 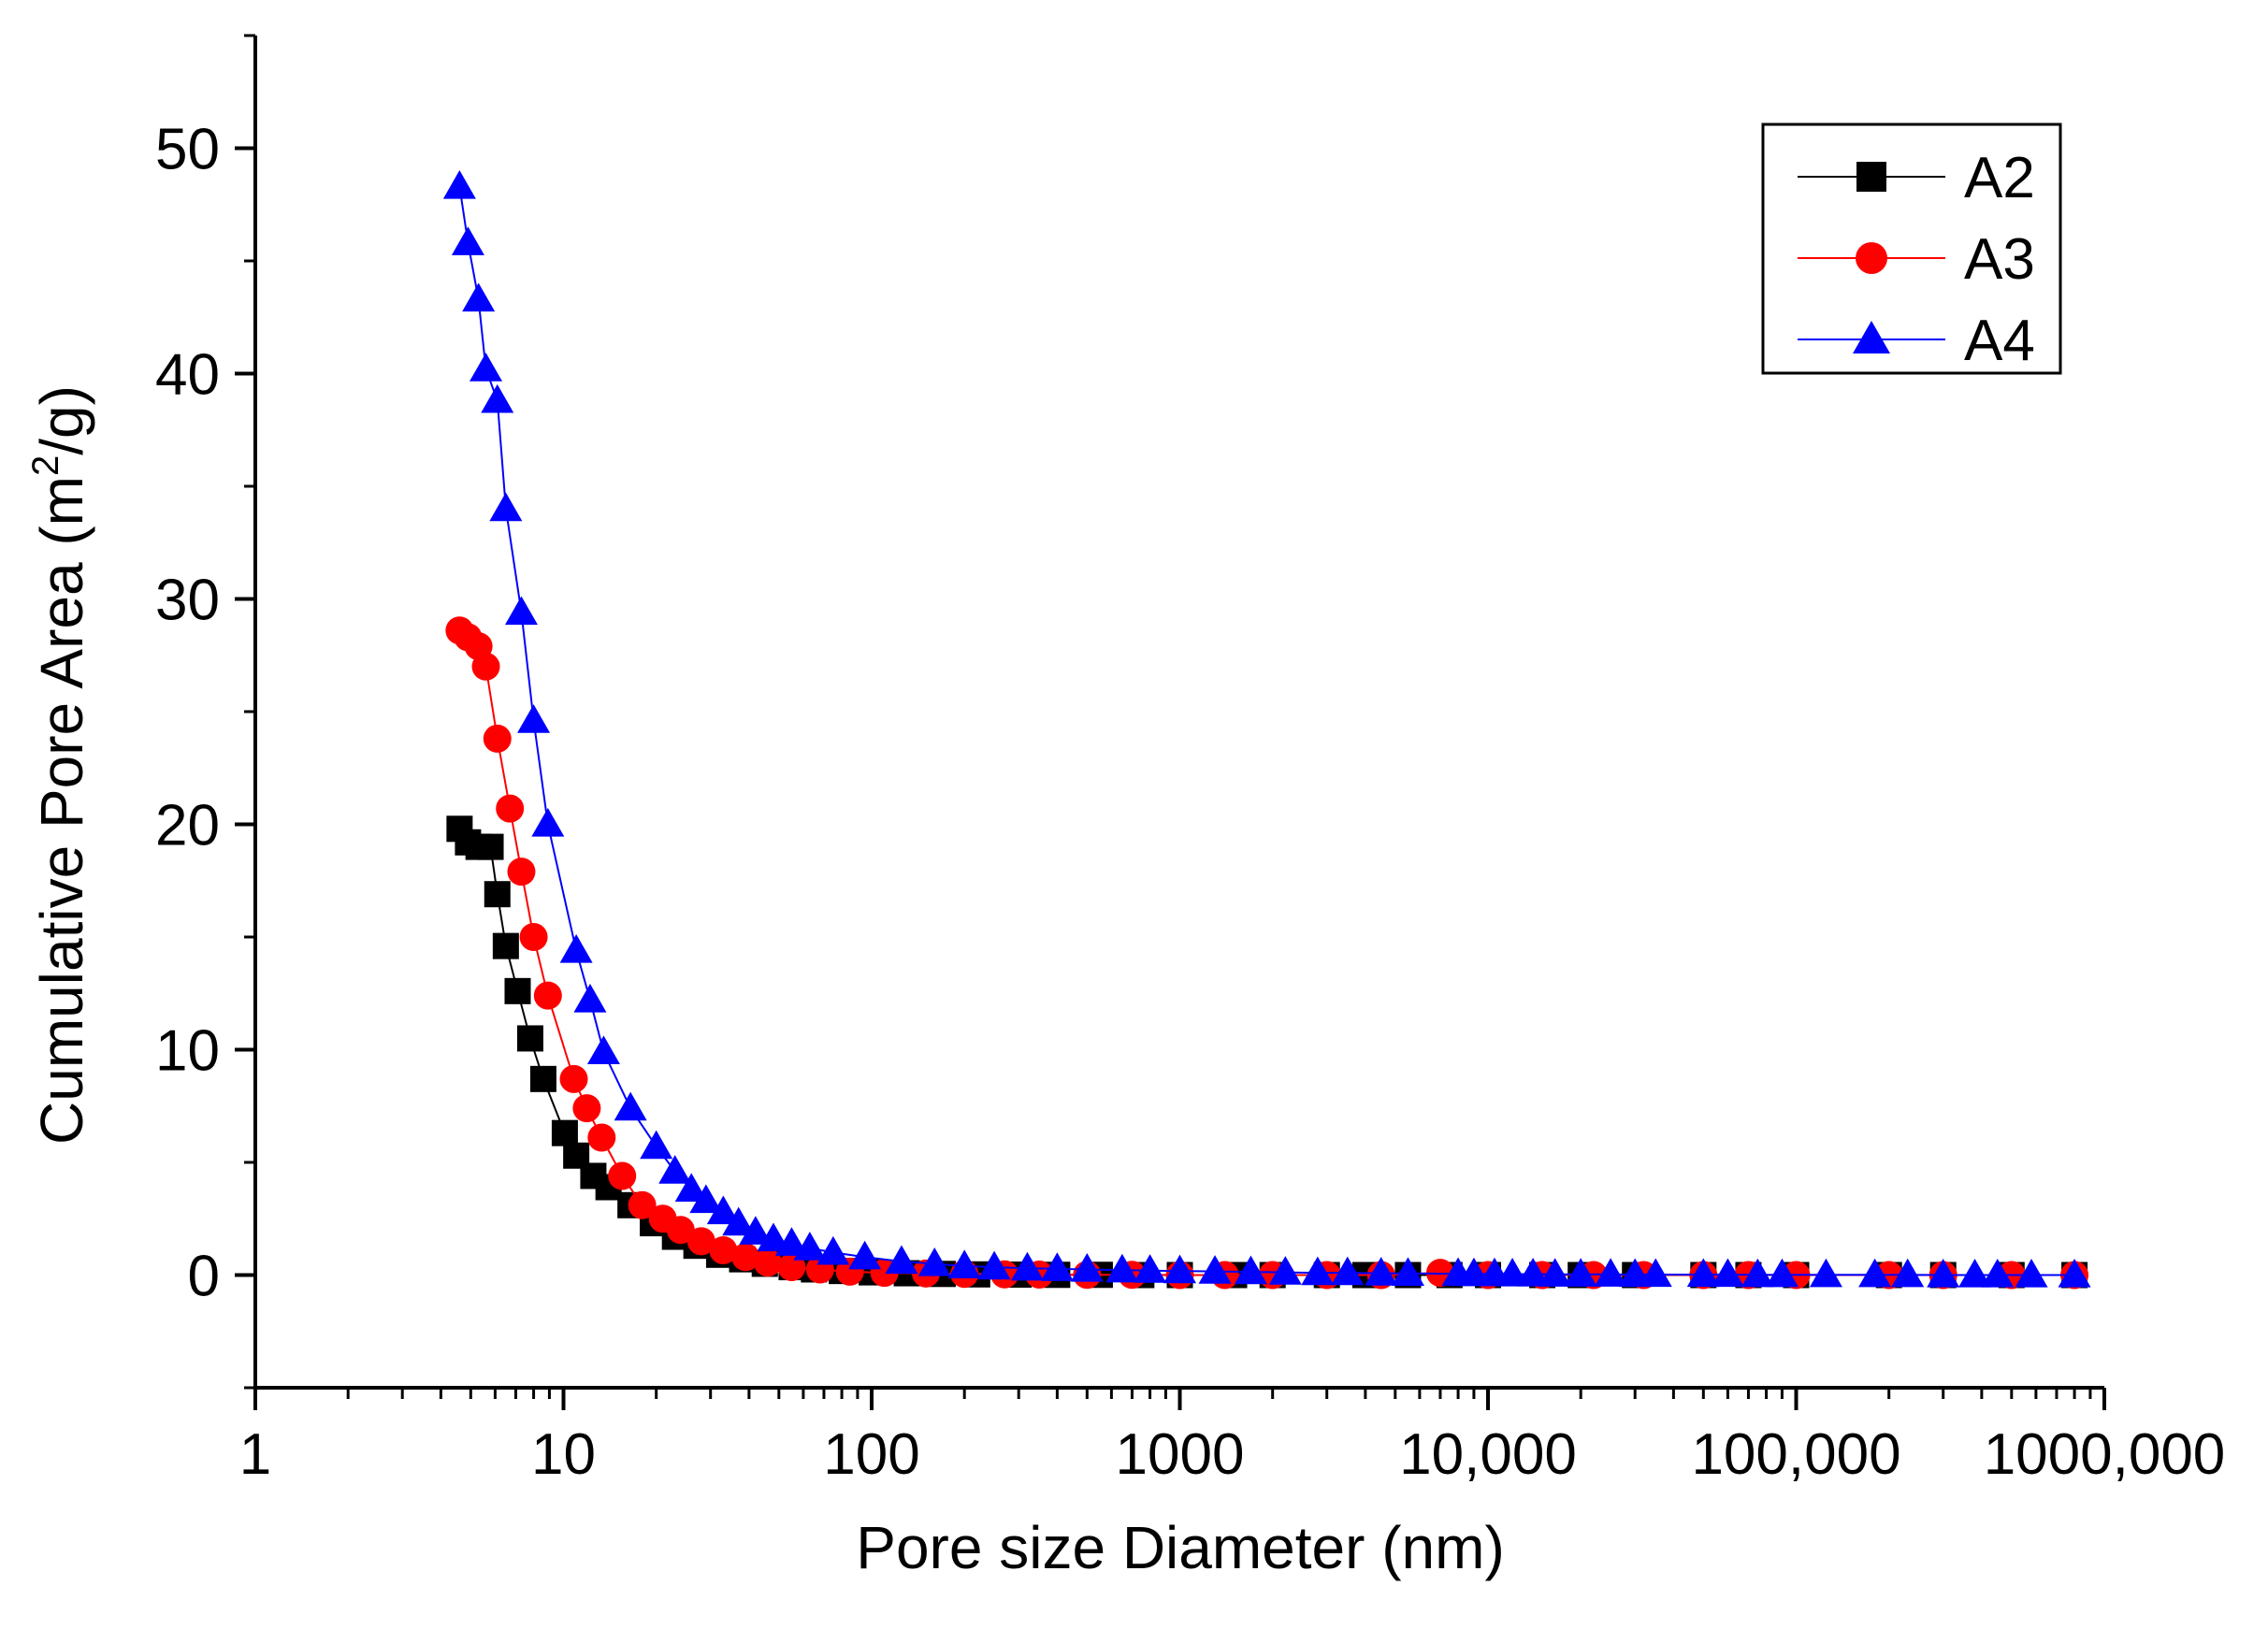 What do you see at coordinates (187, 601) in the screenshot?
I see `y-tick-label: 30` at bounding box center [187, 601].